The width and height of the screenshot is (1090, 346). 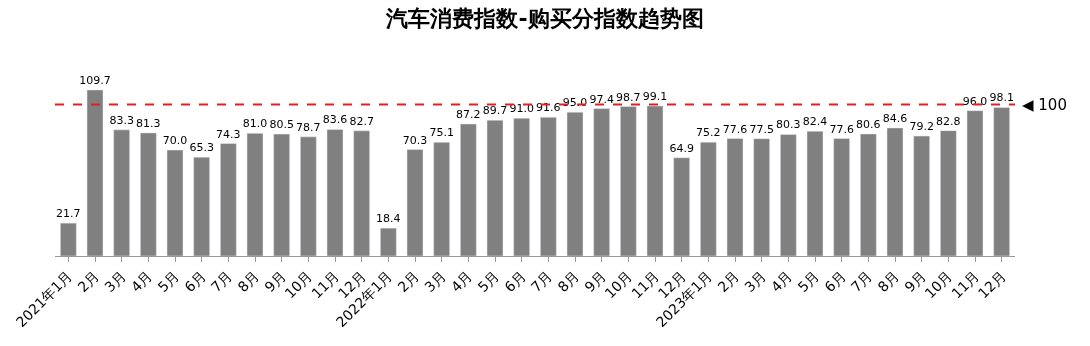 I want to click on data-label: 80.6, so click(x=868, y=124).